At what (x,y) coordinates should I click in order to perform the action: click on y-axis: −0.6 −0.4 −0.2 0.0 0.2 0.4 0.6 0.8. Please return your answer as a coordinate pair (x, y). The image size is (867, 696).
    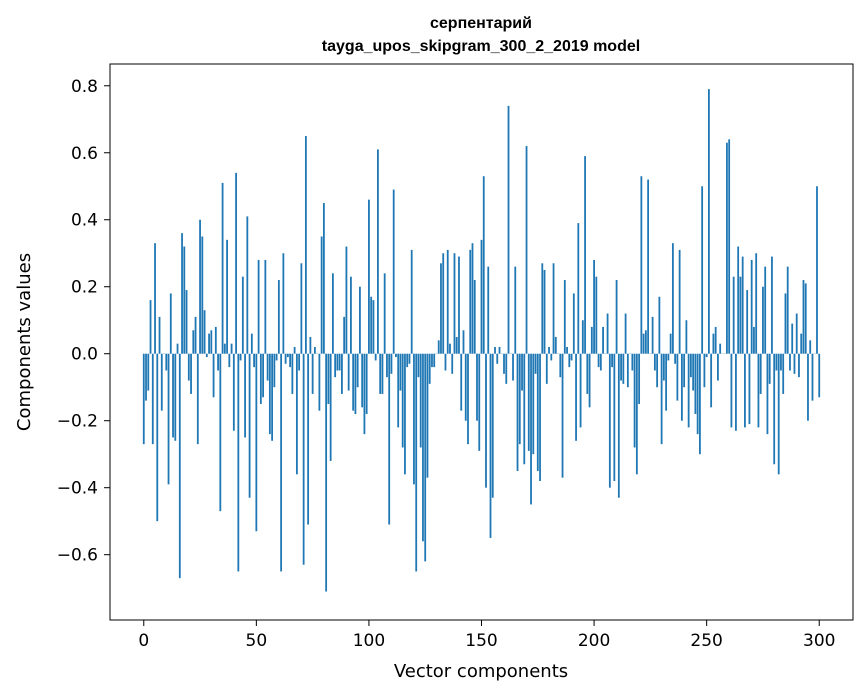
    Looking at the image, I should click on (83, 321).